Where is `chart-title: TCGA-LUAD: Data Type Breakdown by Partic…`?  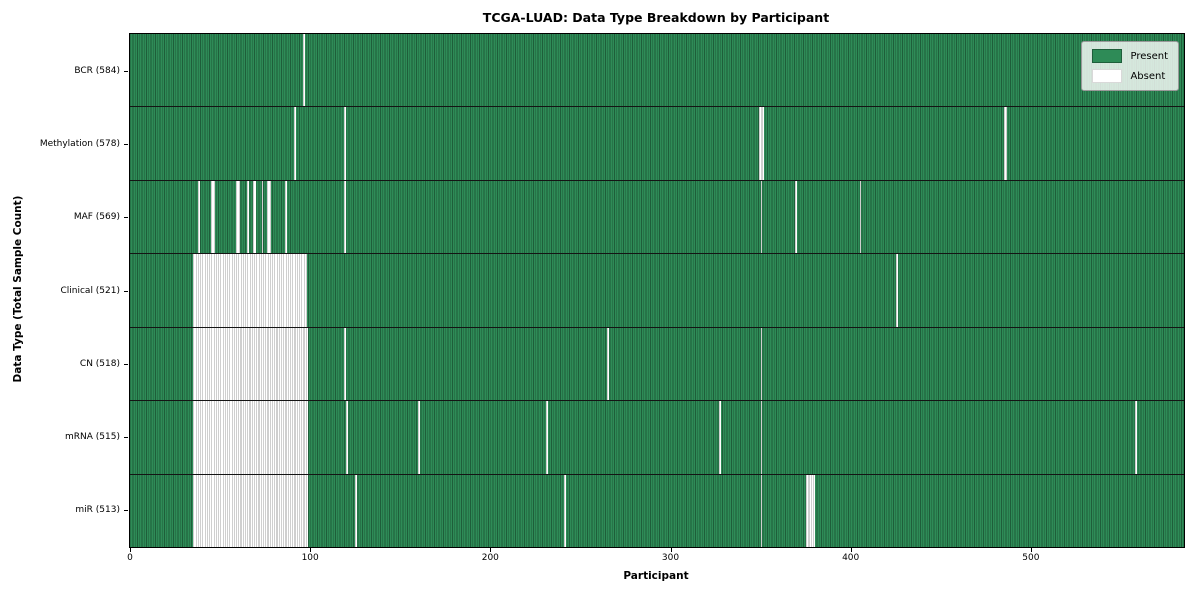
chart-title: TCGA-LUAD: Data Type Breakdown by Partic… is located at coordinates (656, 17).